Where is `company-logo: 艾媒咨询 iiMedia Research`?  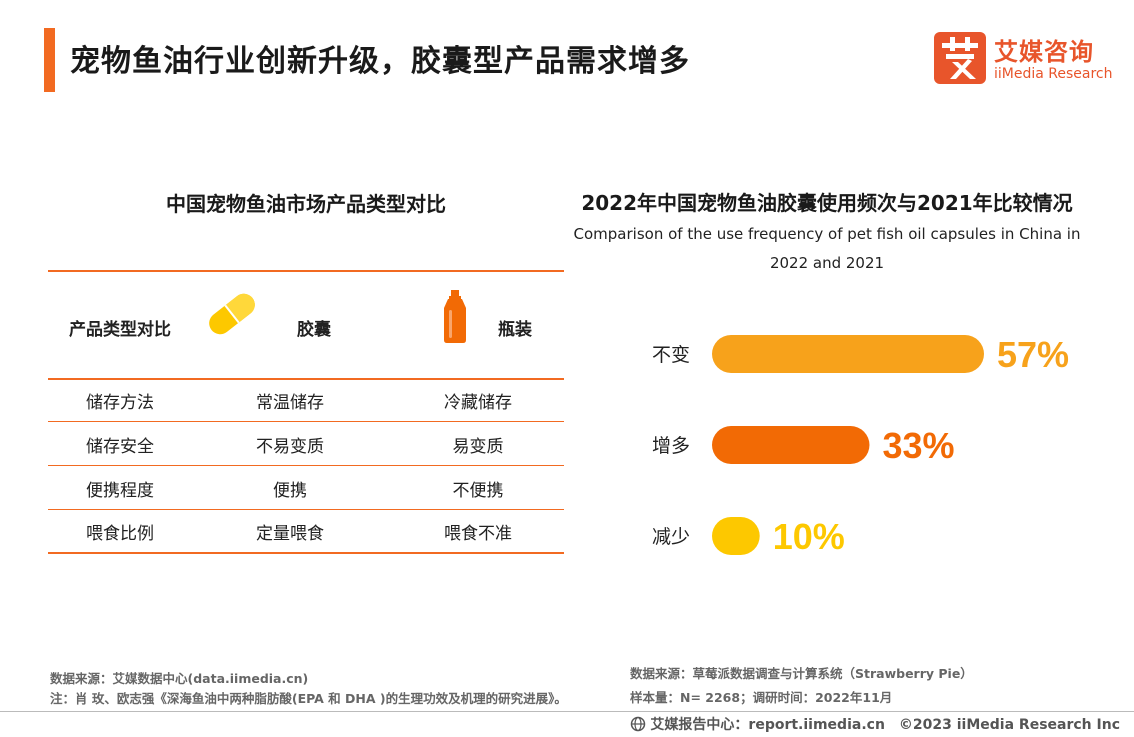
company-logo: 艾媒咨询 iiMedia Research is located at coordinates (1024, 59).